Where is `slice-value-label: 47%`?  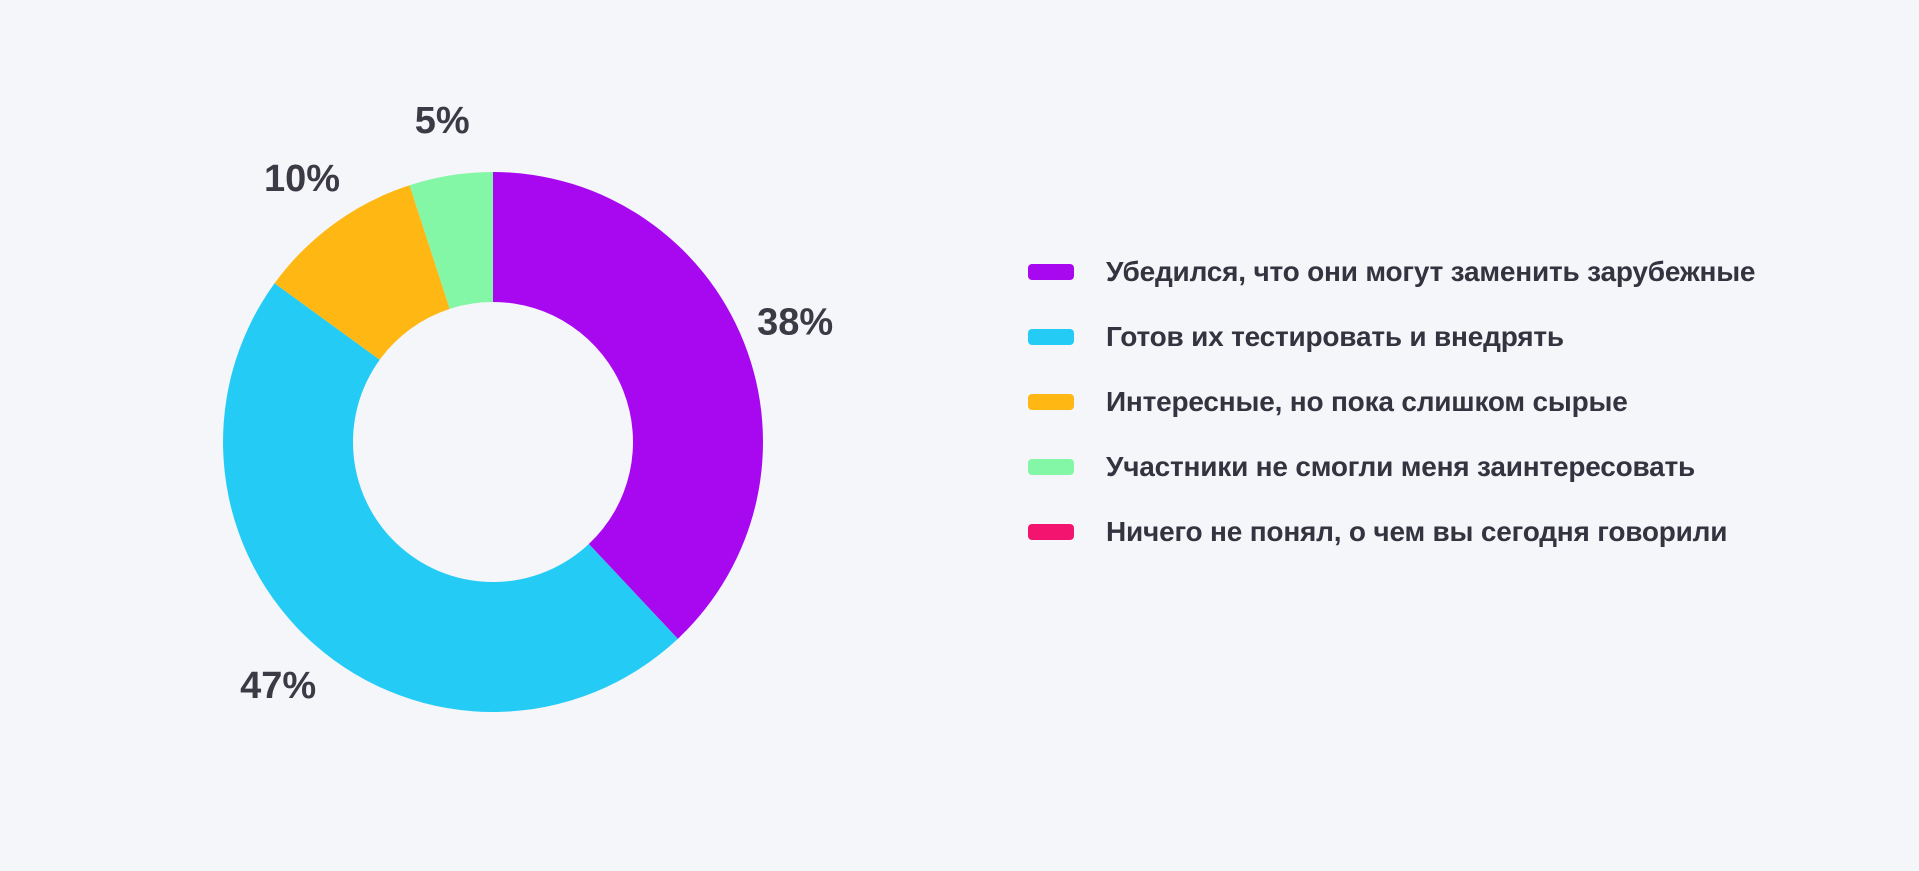 slice-value-label: 47% is located at coordinates (278, 686).